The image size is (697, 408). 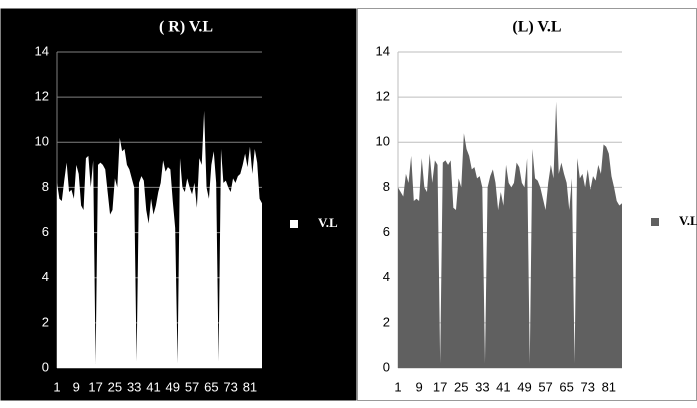 I want to click on chart-title: ( R) V.L, so click(x=186, y=27).